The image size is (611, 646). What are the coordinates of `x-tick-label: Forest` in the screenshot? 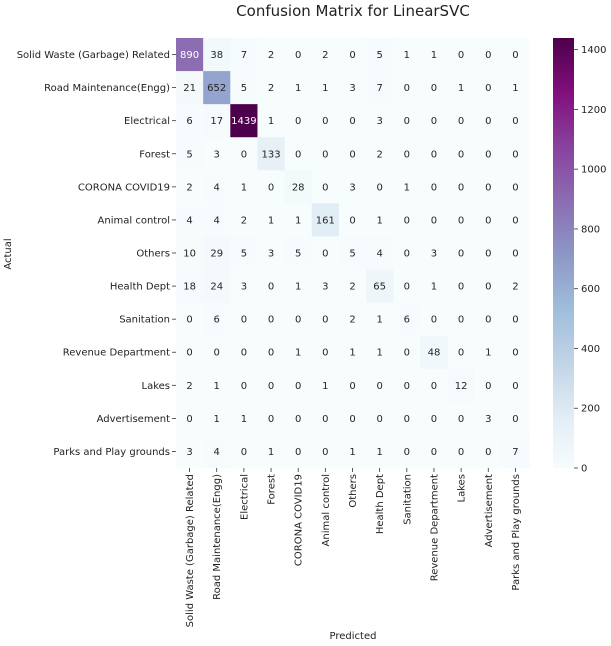 It's located at (272, 489).